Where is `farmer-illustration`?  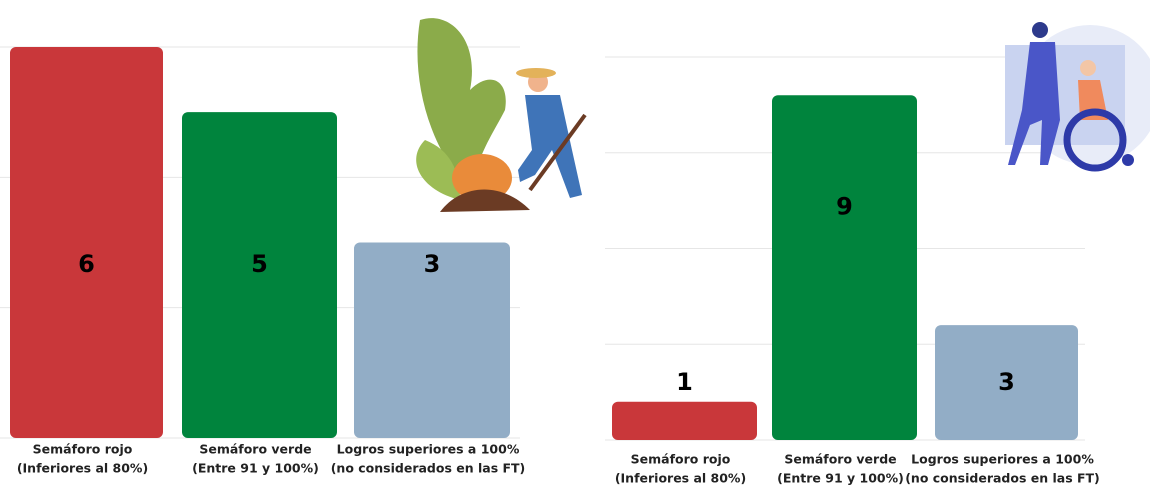 farmer-illustration is located at coordinates (501, 115).